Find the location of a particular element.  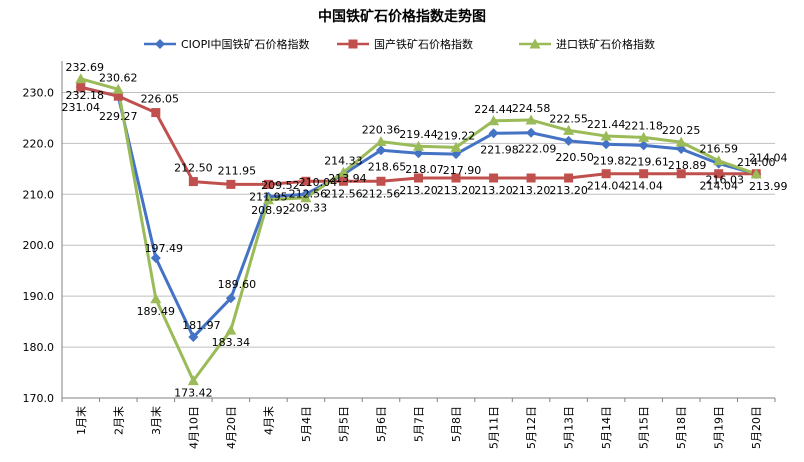

data-label: 214.33 is located at coordinates (343, 160).